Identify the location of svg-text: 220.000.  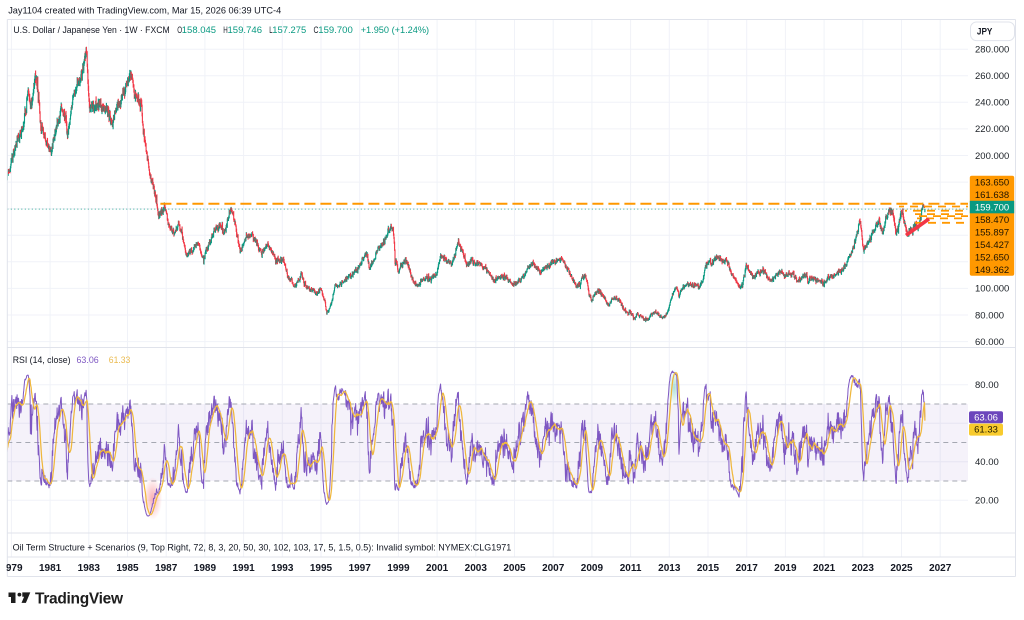
(992, 129).